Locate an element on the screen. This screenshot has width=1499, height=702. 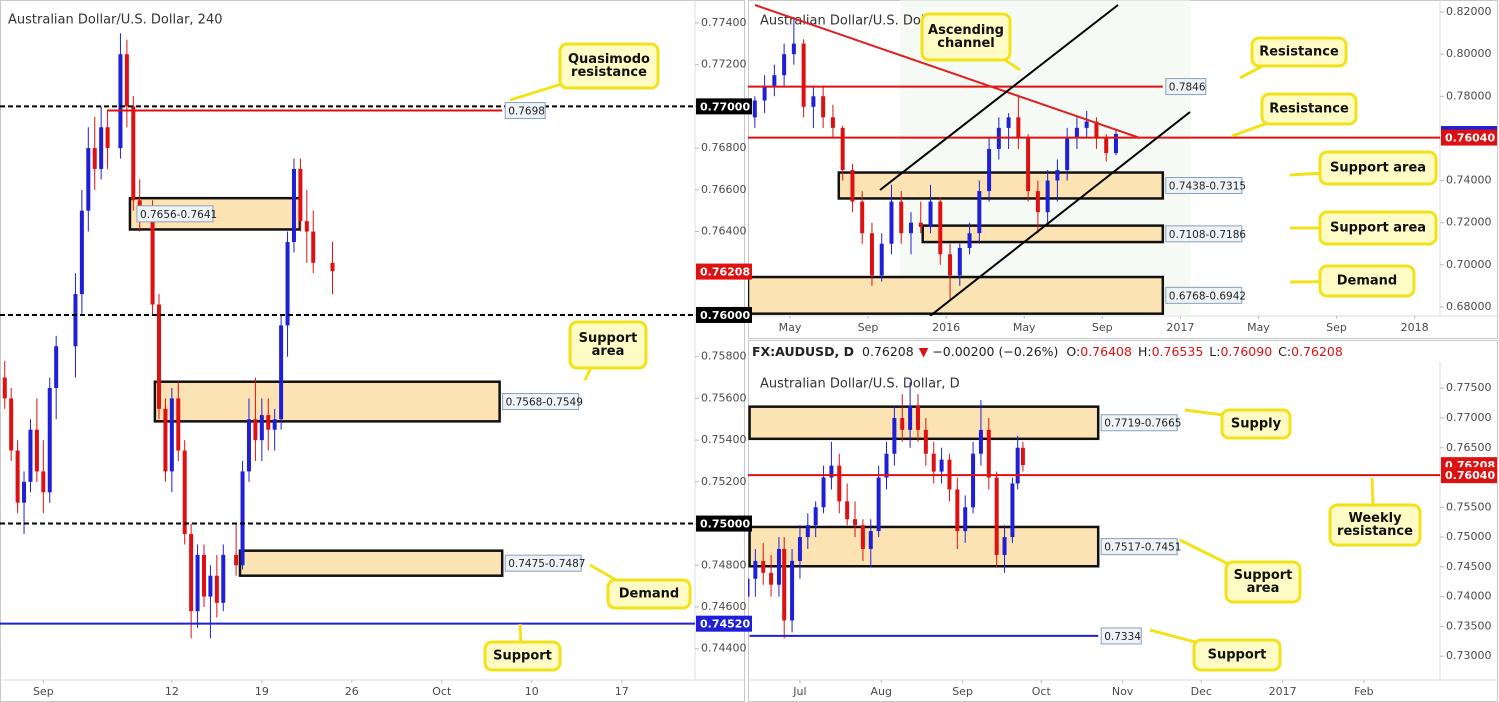
callout-text: Demand is located at coordinates (1367, 281).